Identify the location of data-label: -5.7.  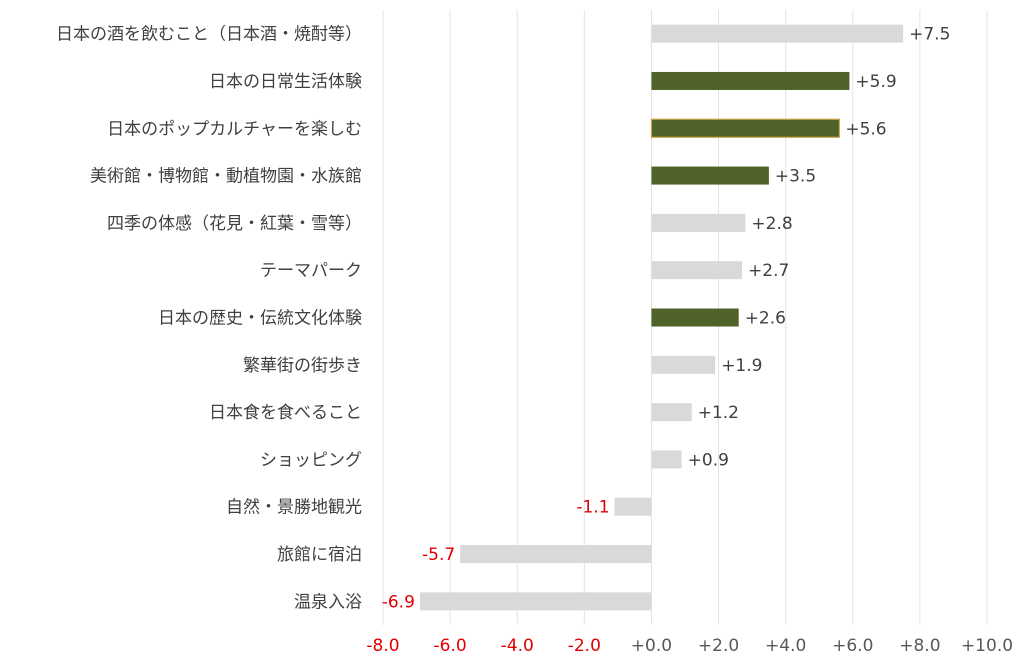
(438, 555).